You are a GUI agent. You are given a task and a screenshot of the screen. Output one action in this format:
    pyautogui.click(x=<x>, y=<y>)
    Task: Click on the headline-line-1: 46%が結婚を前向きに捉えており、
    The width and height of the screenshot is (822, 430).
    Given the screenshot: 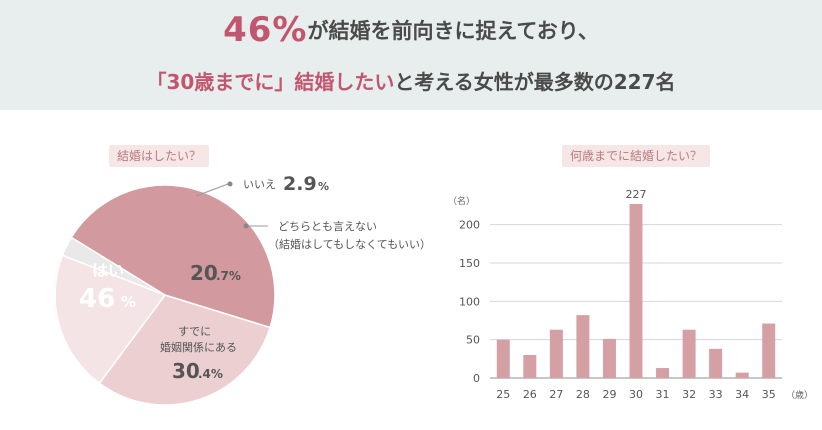 What is the action you would take?
    pyautogui.click(x=411, y=30)
    